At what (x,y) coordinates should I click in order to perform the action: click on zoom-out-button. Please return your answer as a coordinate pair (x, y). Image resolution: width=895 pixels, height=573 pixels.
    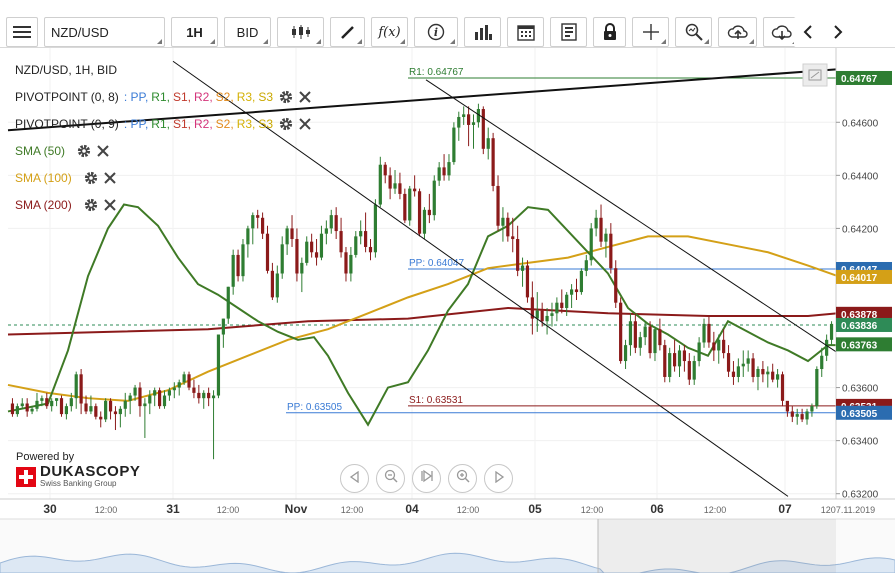
    Looking at the image, I should click on (390, 478).